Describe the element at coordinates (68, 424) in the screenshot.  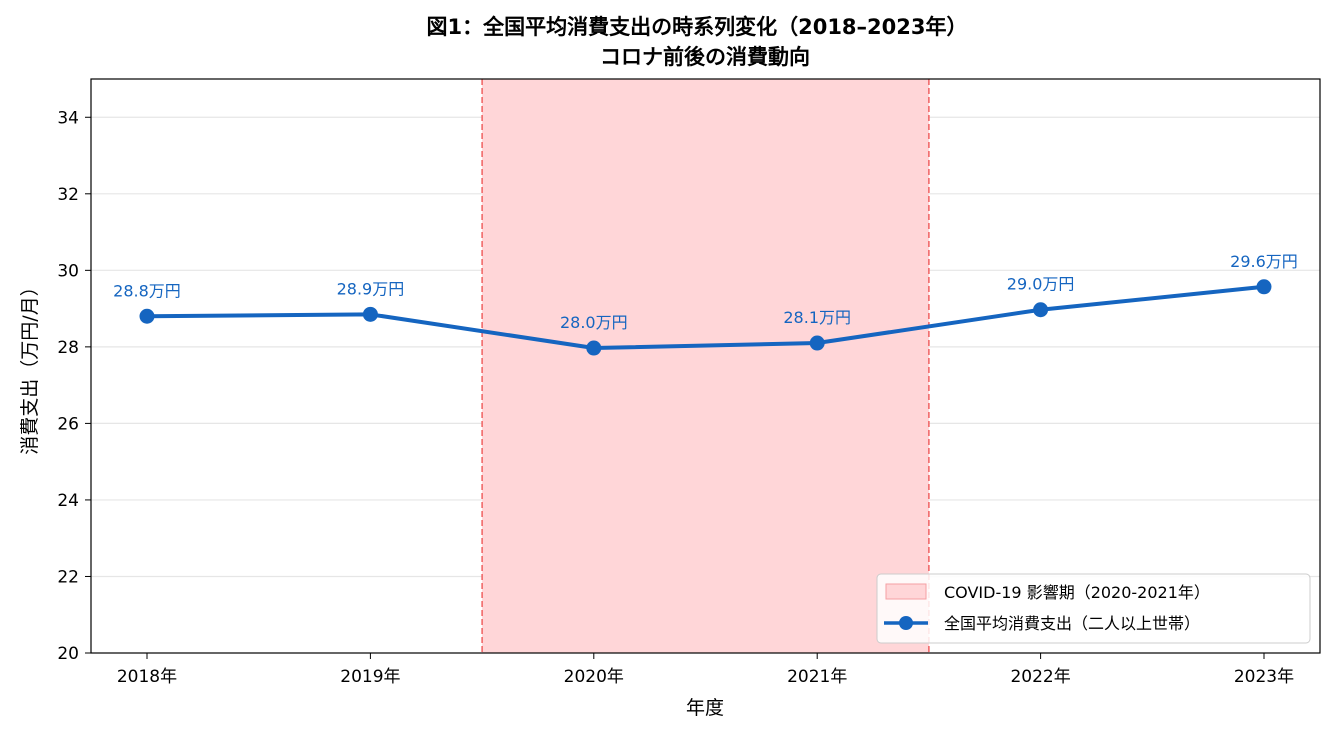
I see `y-tick-label: 26` at that location.